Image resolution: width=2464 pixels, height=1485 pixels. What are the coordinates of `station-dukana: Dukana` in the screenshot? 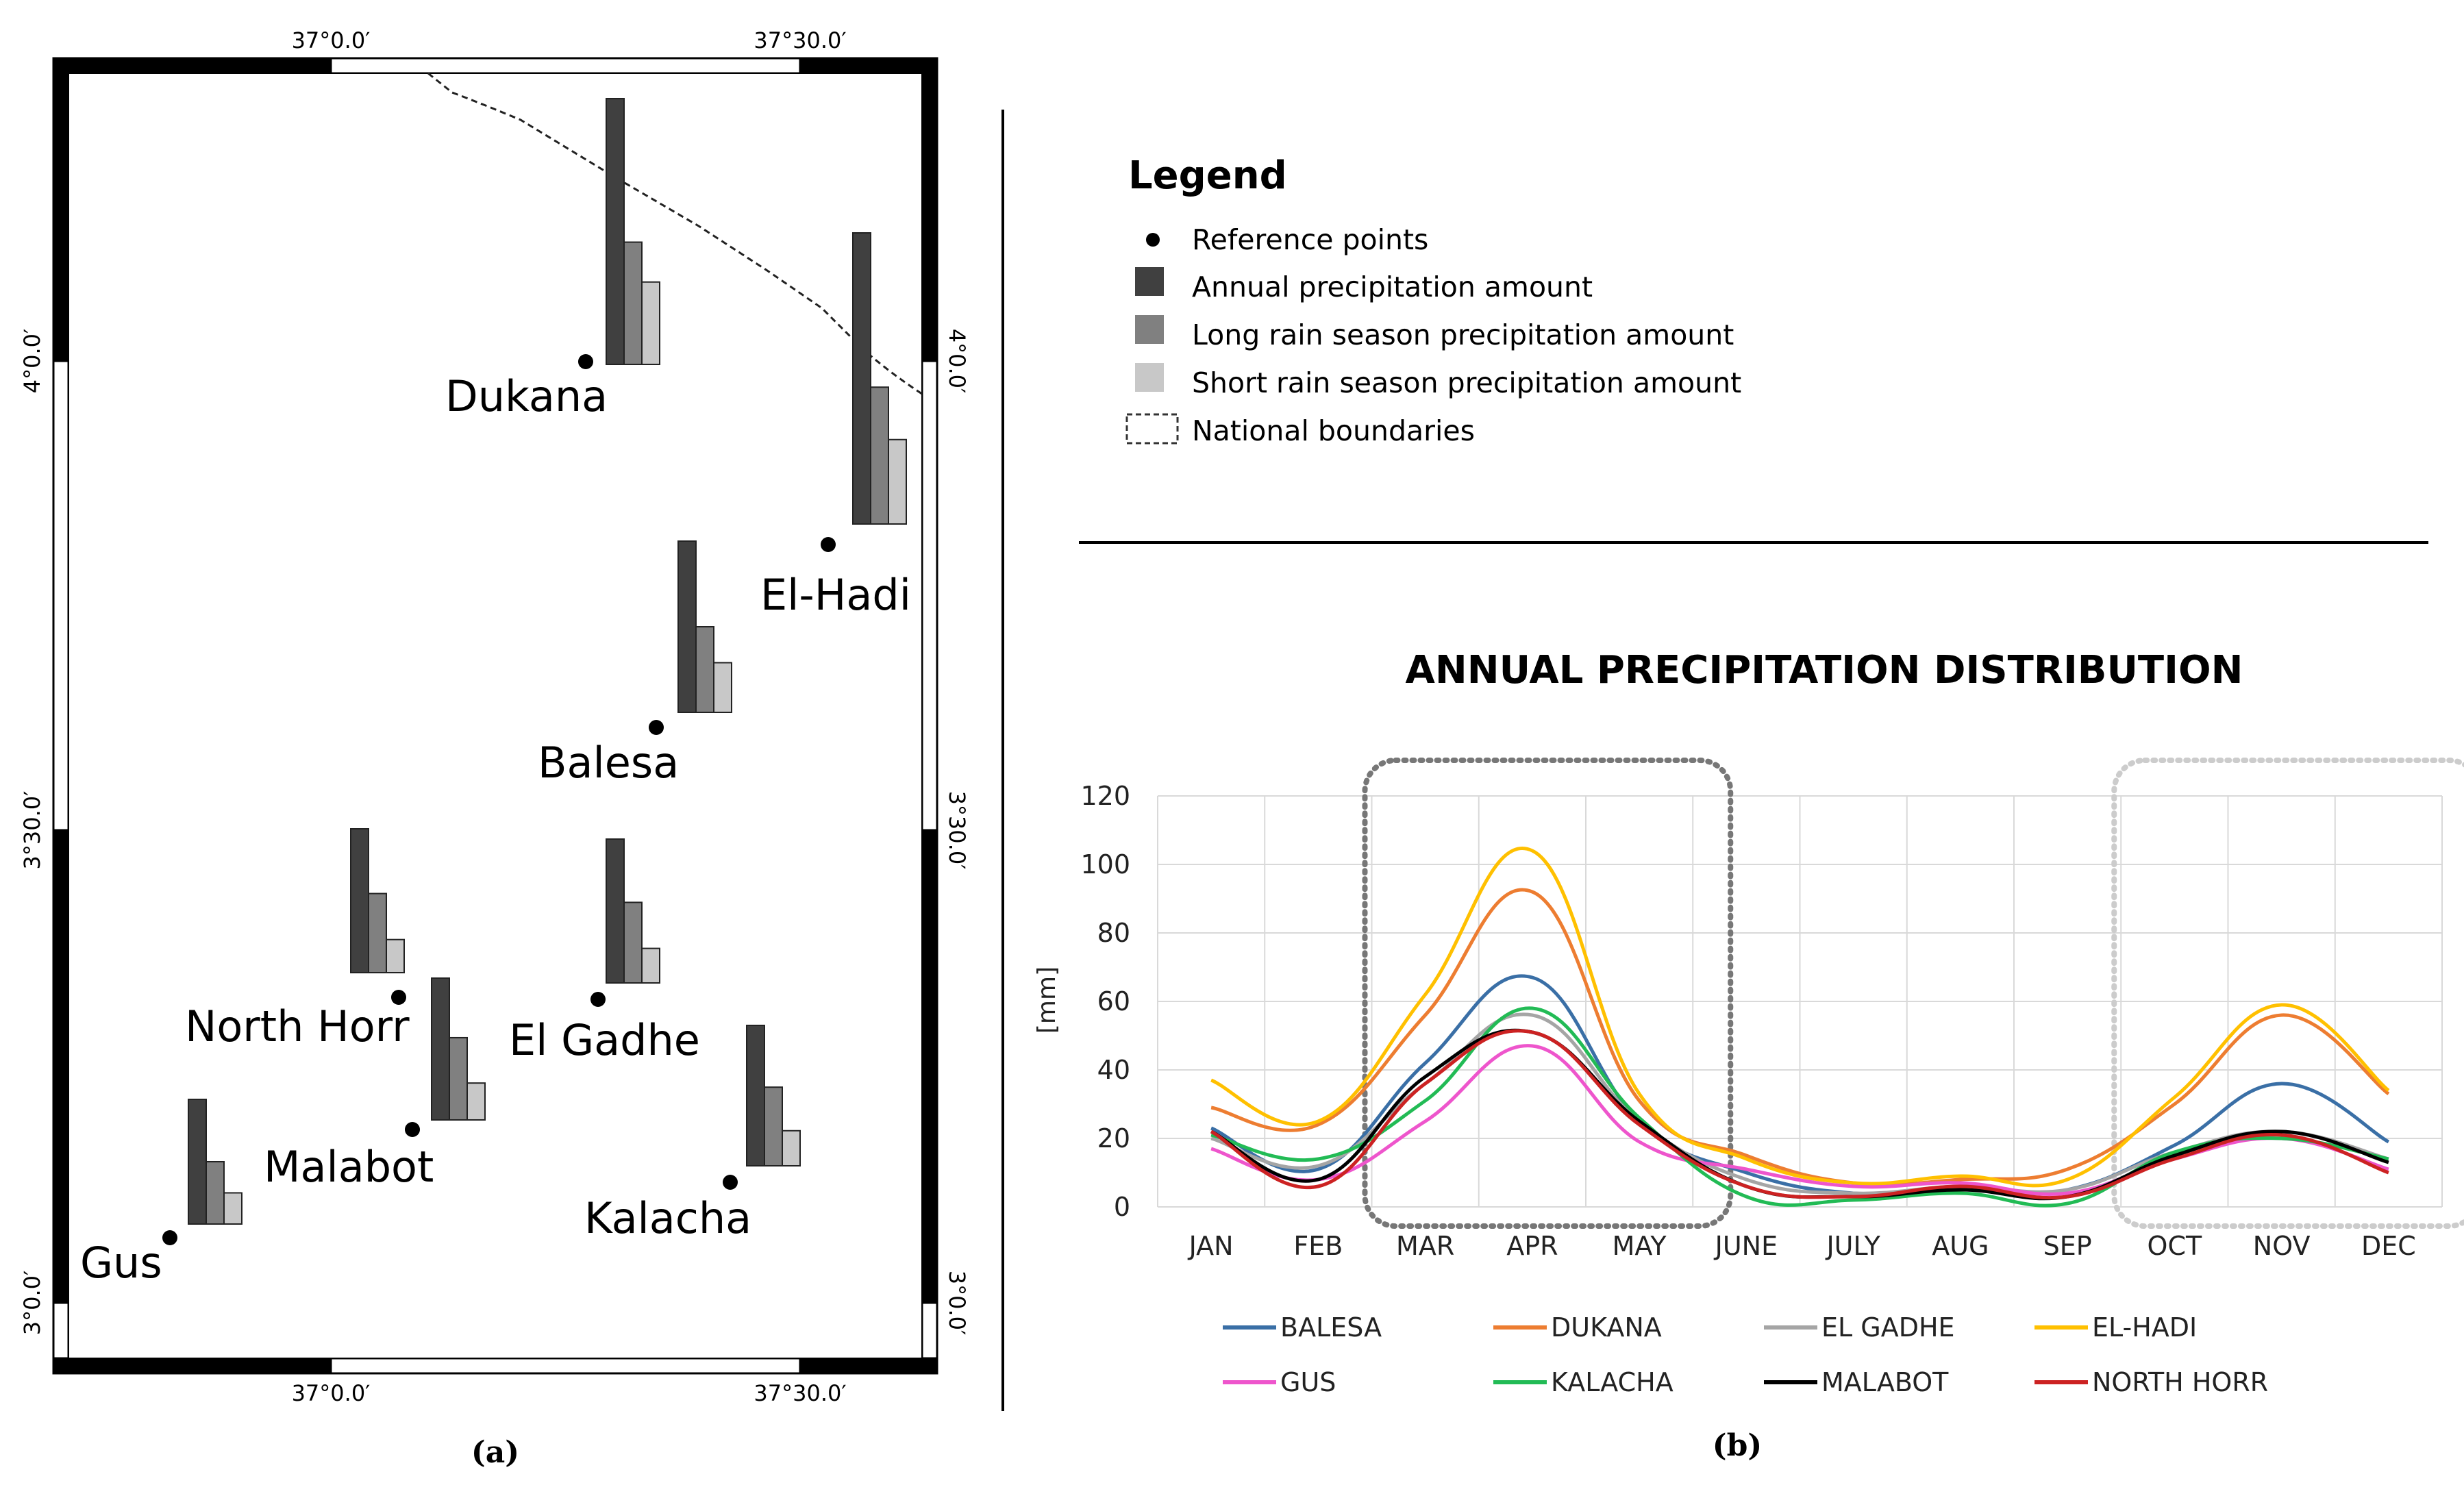 It's located at (552, 259).